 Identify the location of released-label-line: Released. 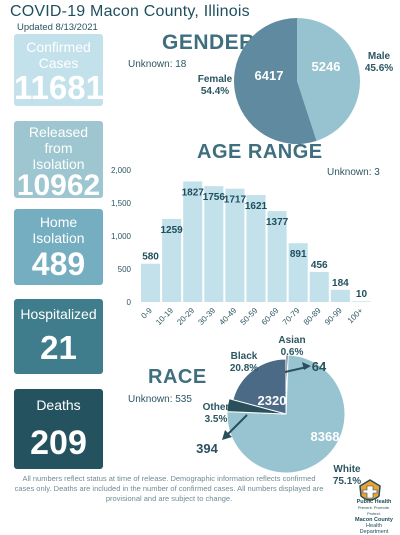
(58, 132).